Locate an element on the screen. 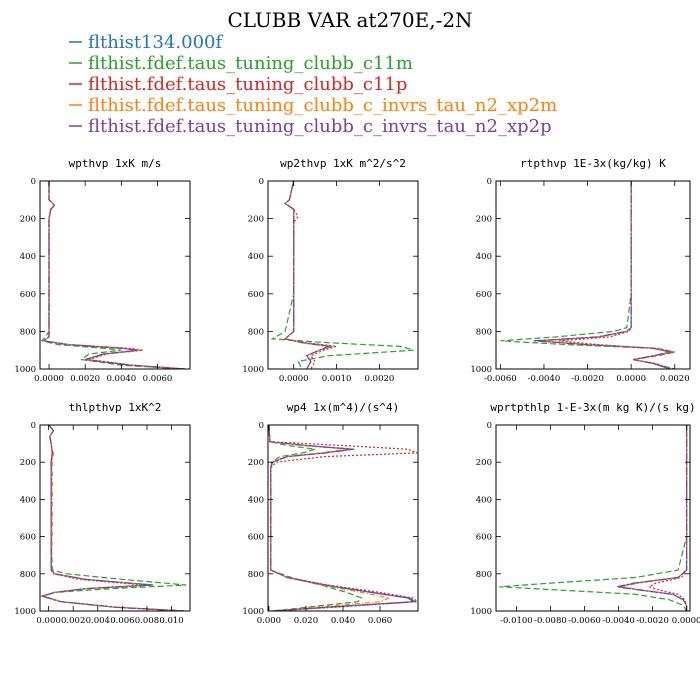 The height and width of the screenshot is (700, 700). x-tick-label: 0.0010 is located at coordinates (337, 379).